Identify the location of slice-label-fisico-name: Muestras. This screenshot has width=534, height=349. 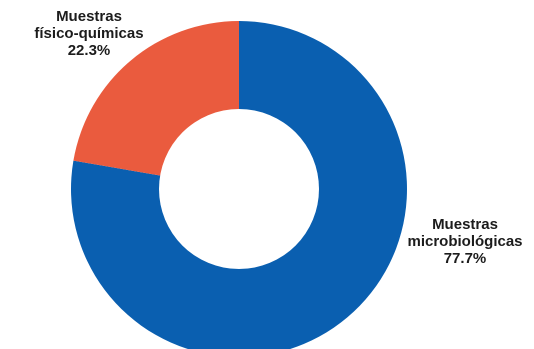
(89, 16).